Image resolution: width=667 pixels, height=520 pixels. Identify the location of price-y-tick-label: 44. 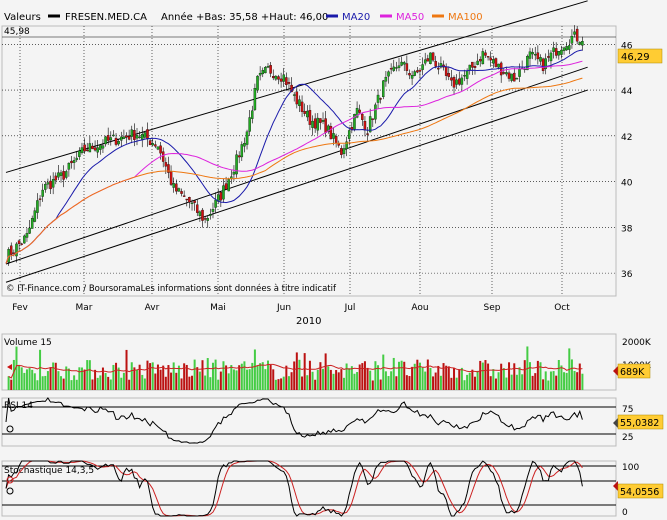
(627, 92).